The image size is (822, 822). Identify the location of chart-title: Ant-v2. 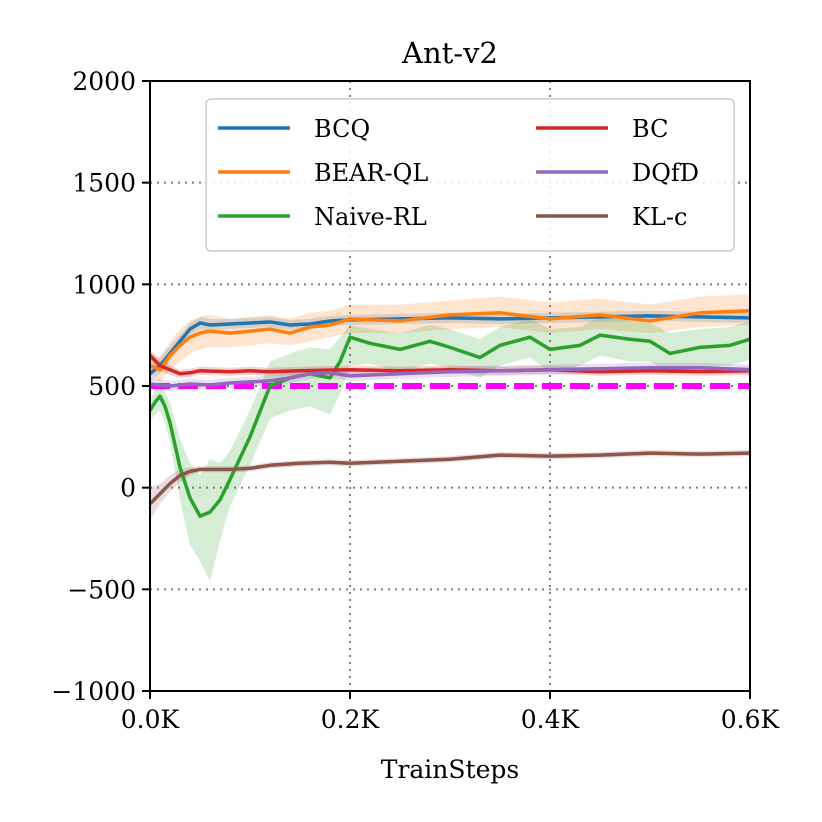
(449, 53).